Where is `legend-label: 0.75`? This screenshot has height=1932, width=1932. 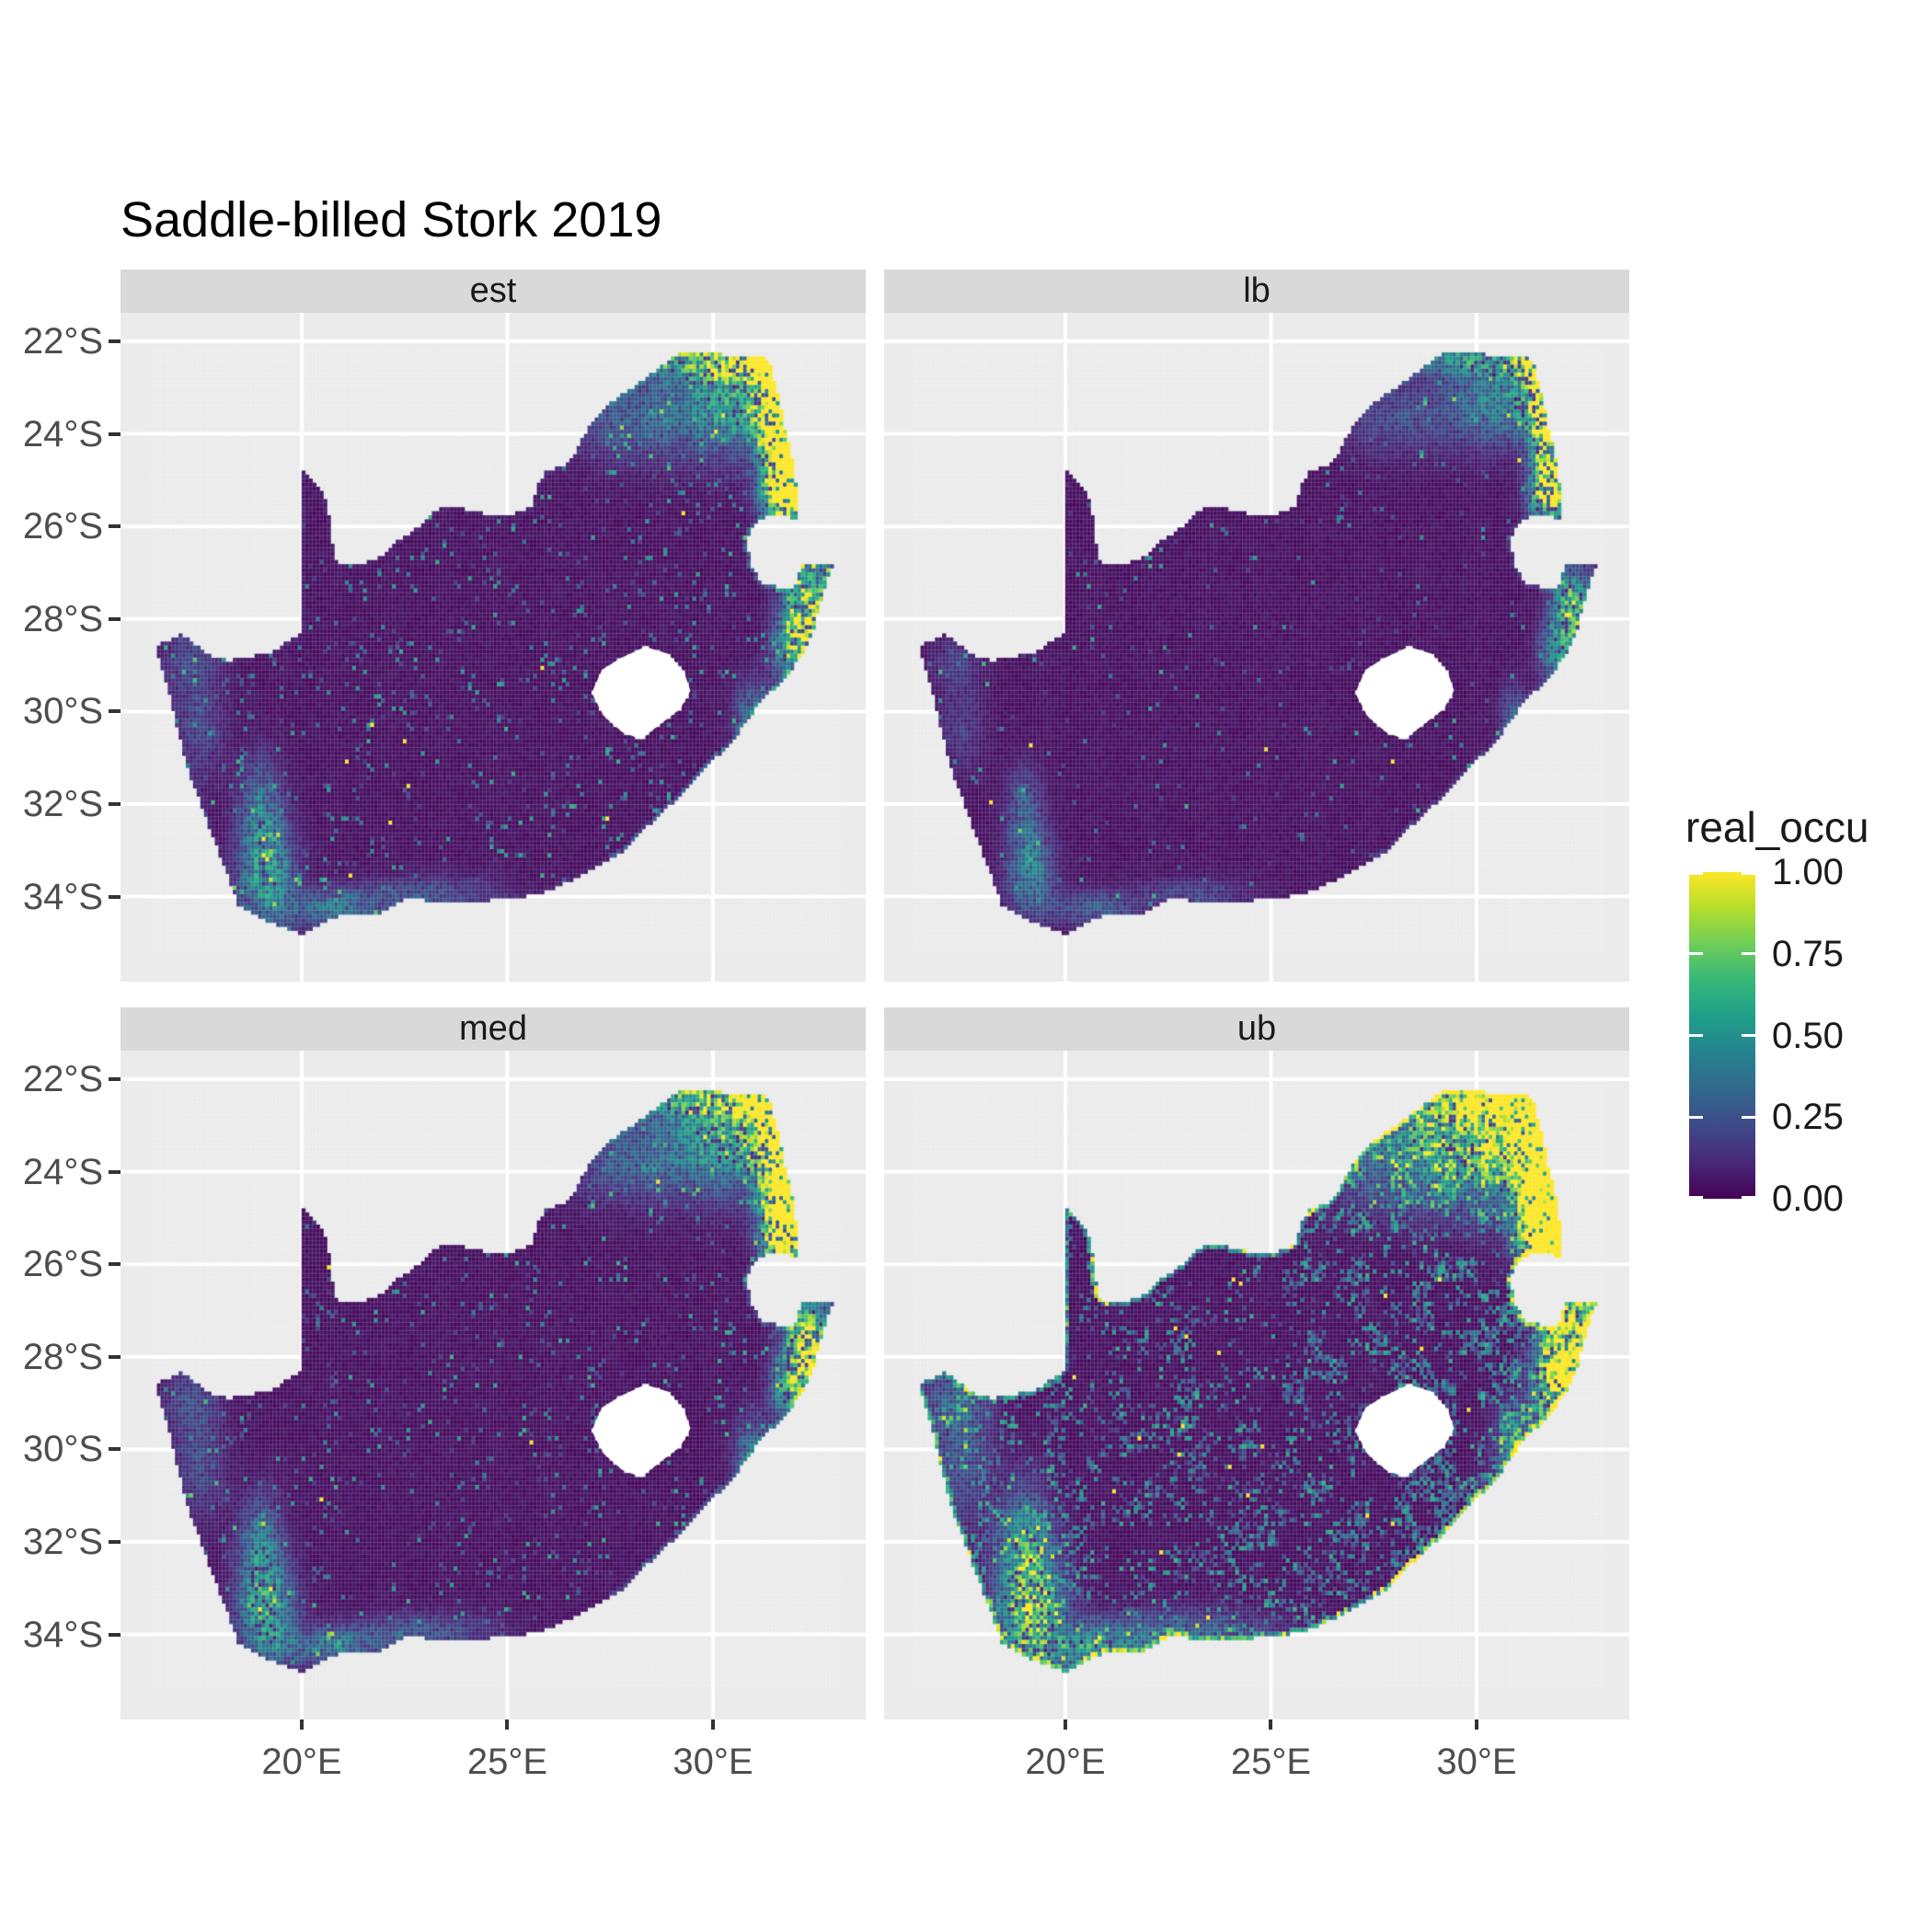
legend-label: 0.75 is located at coordinates (1808, 953).